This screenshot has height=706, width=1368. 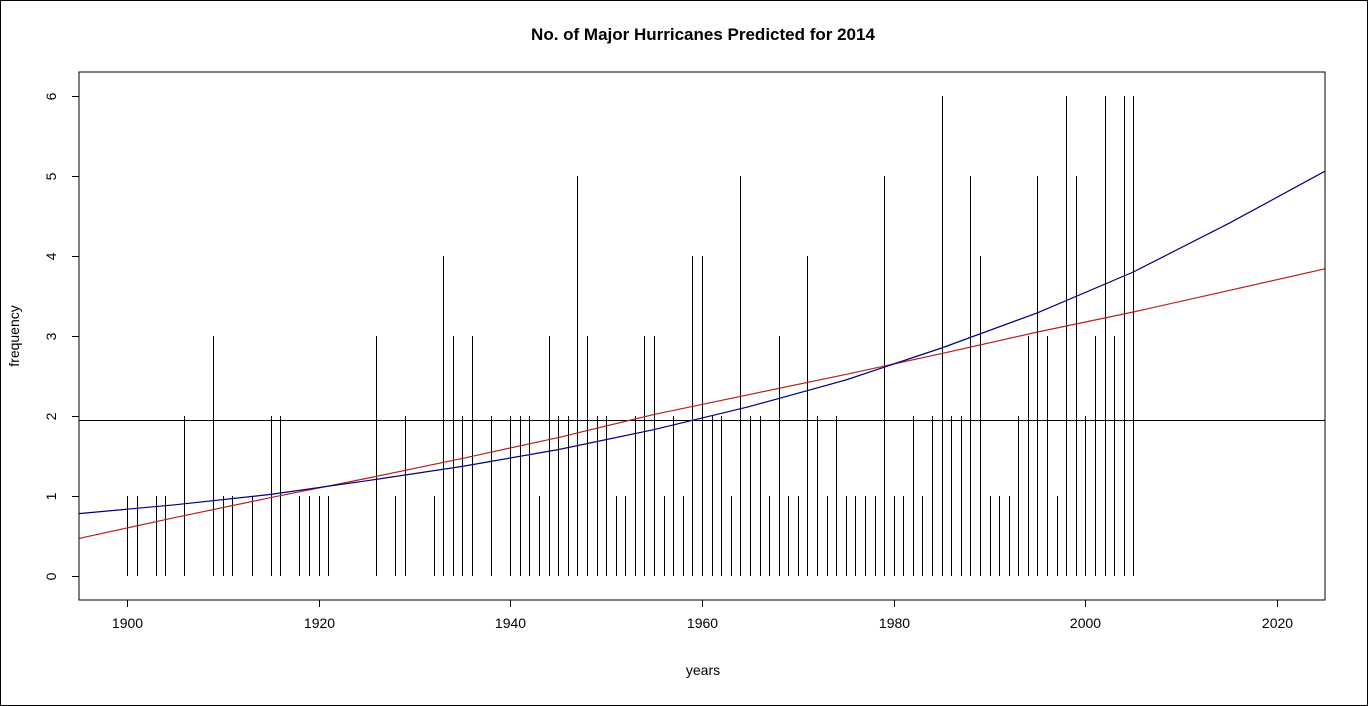 What do you see at coordinates (510, 623) in the screenshot?
I see `x-tick-label-1940: 1940` at bounding box center [510, 623].